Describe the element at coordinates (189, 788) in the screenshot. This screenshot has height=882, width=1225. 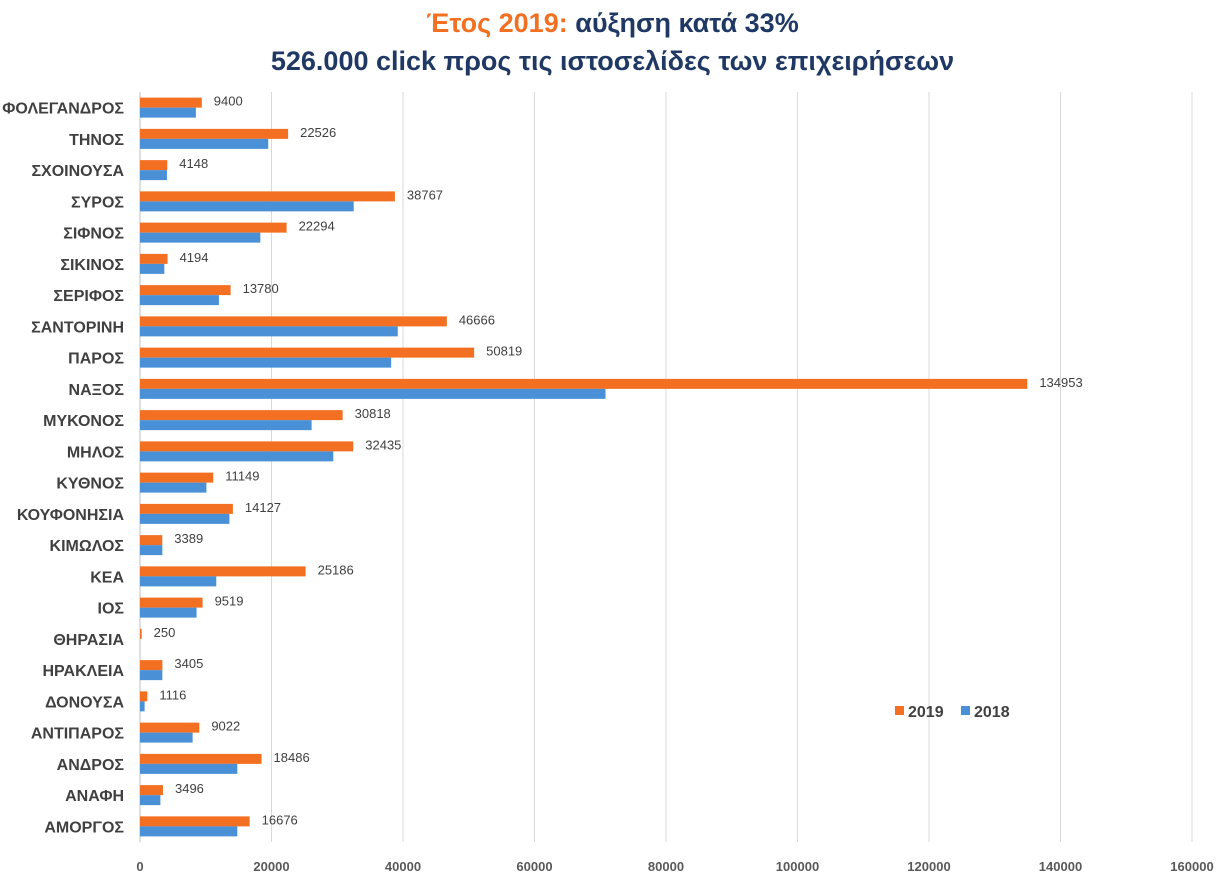
I see `data-label-2019: 3496` at that location.